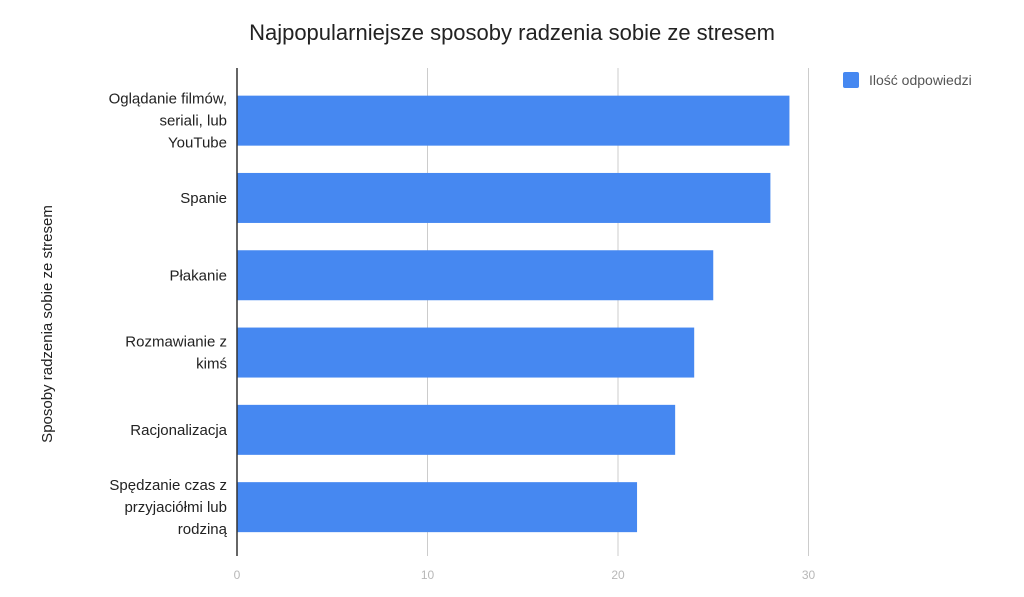 The height and width of the screenshot is (597, 1024). Describe the element at coordinates (428, 575) in the screenshot. I see `x-tick-label: 10` at that location.